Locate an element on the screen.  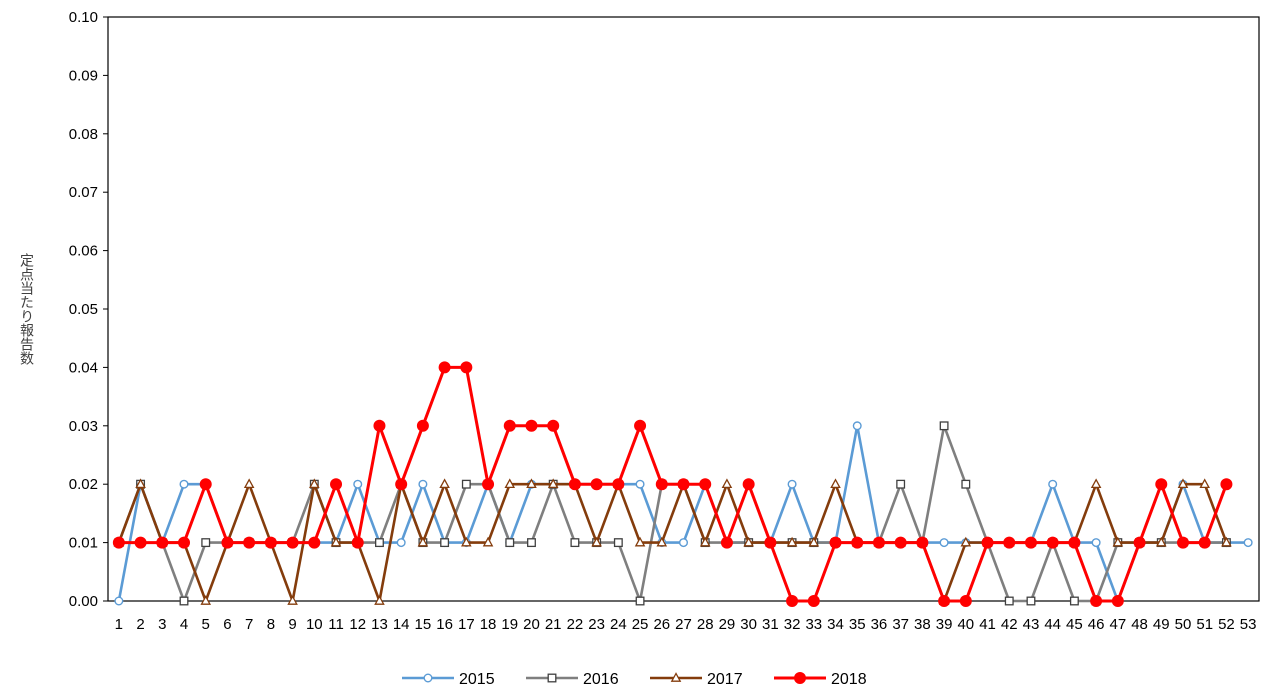
x-tick-label: 15 is located at coordinates (423, 624).